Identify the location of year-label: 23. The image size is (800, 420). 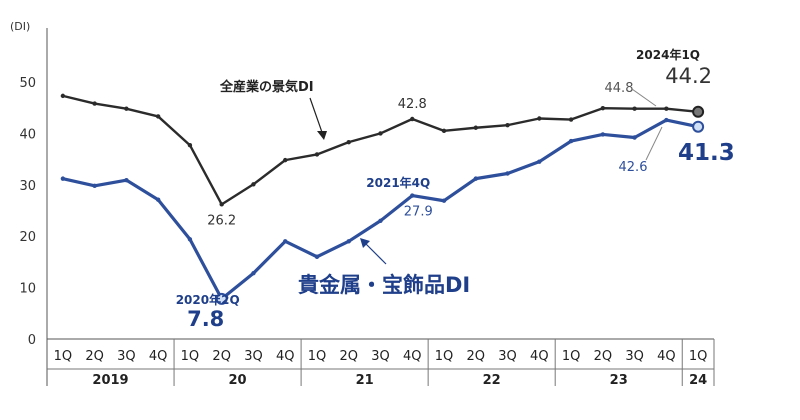
(619, 380).